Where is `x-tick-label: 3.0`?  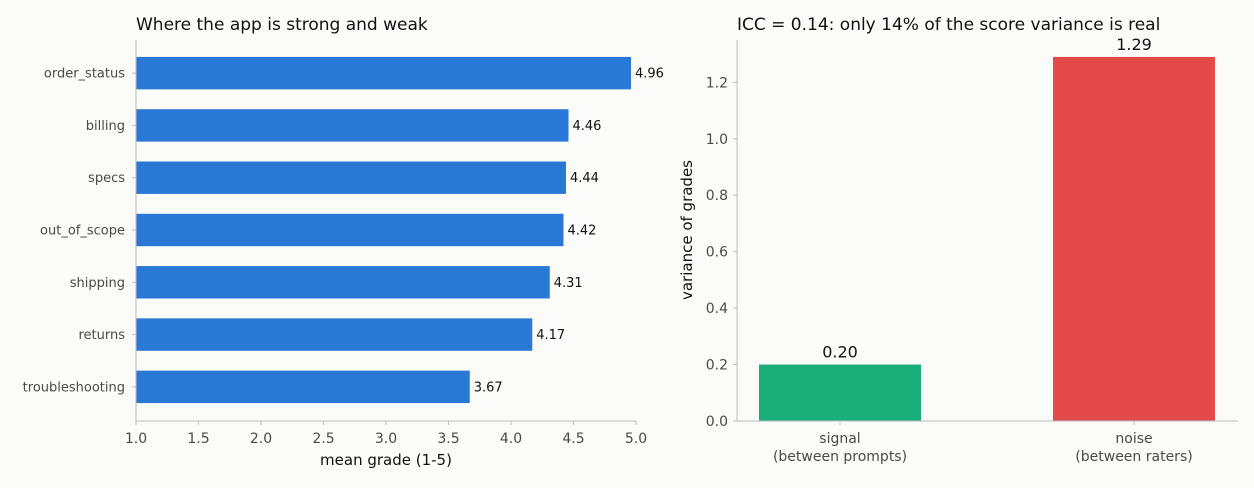 x-tick-label: 3.0 is located at coordinates (386, 439).